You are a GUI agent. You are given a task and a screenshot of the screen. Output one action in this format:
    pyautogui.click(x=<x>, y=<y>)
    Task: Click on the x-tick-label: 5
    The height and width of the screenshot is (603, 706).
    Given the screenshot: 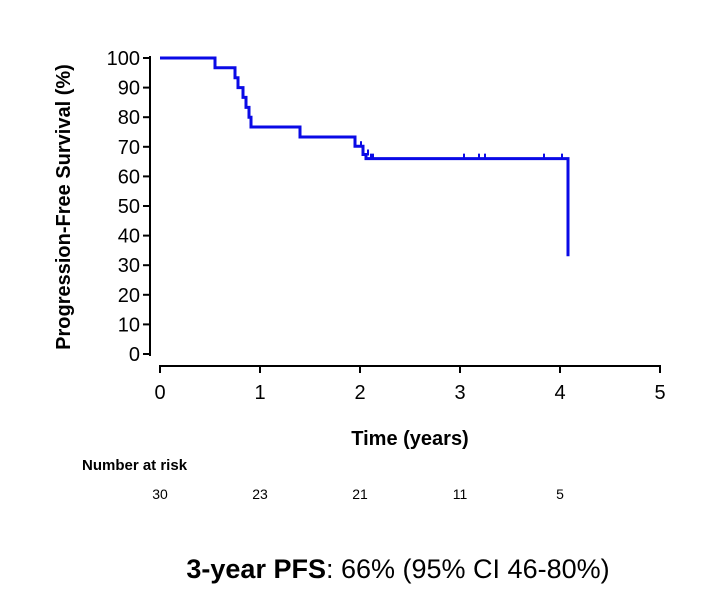 What is the action you would take?
    pyautogui.click(x=659, y=393)
    